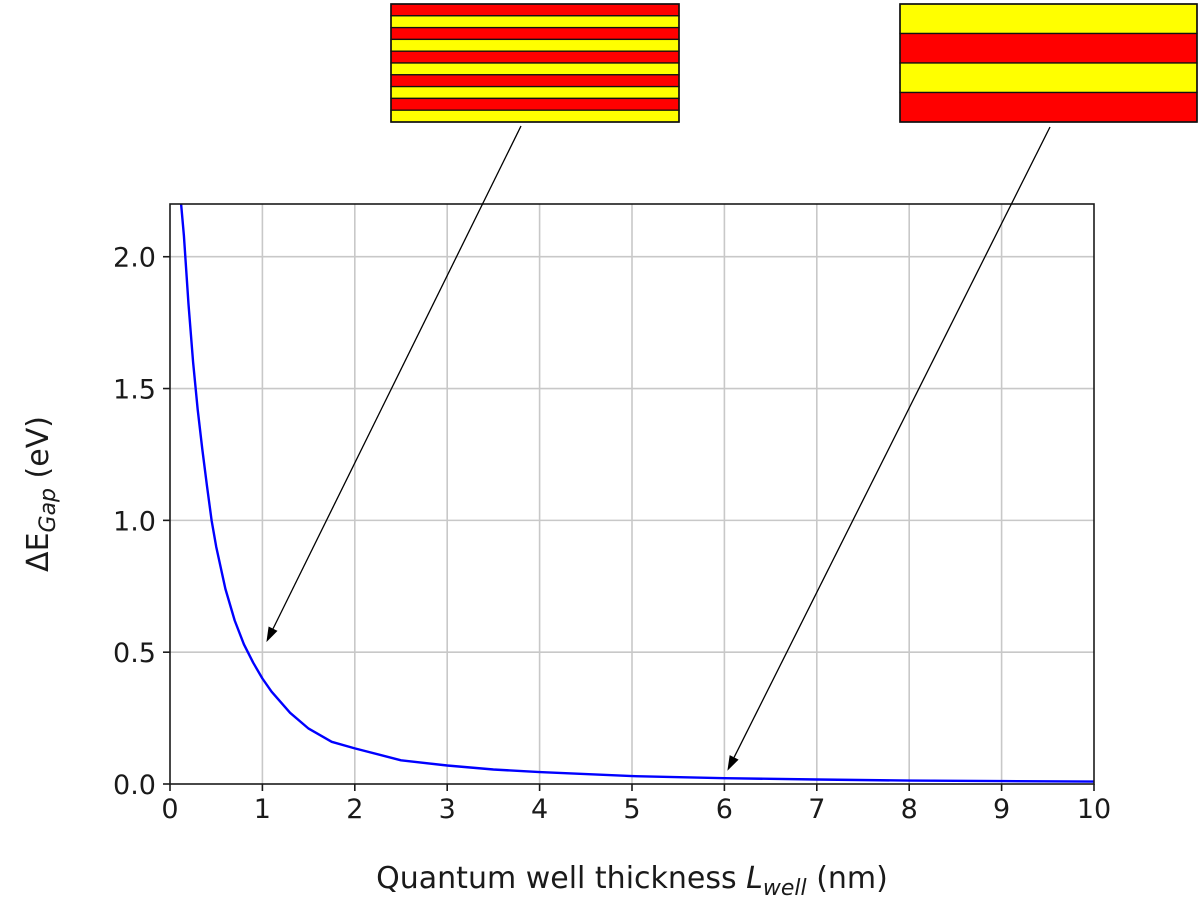 The height and width of the screenshot is (901, 1200). What do you see at coordinates (794, 63) in the screenshot?
I see `insets` at bounding box center [794, 63].